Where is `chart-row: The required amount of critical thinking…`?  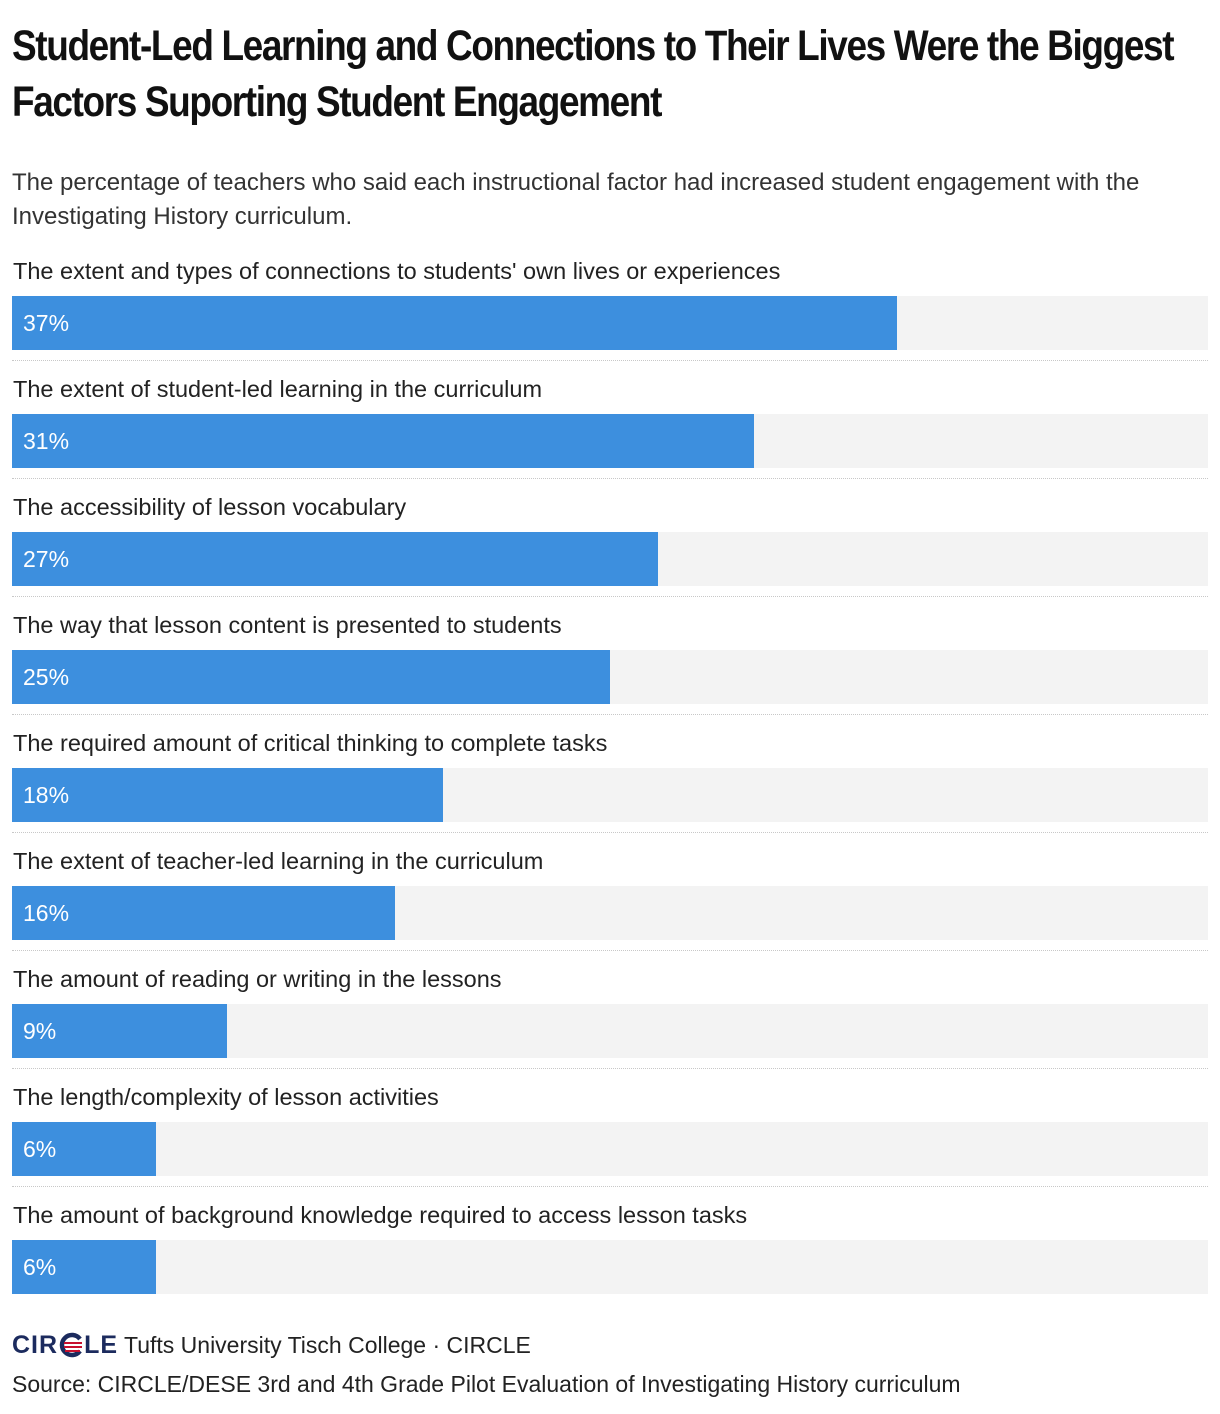
chart-row: The required amount of critical thinking… is located at coordinates (610, 781).